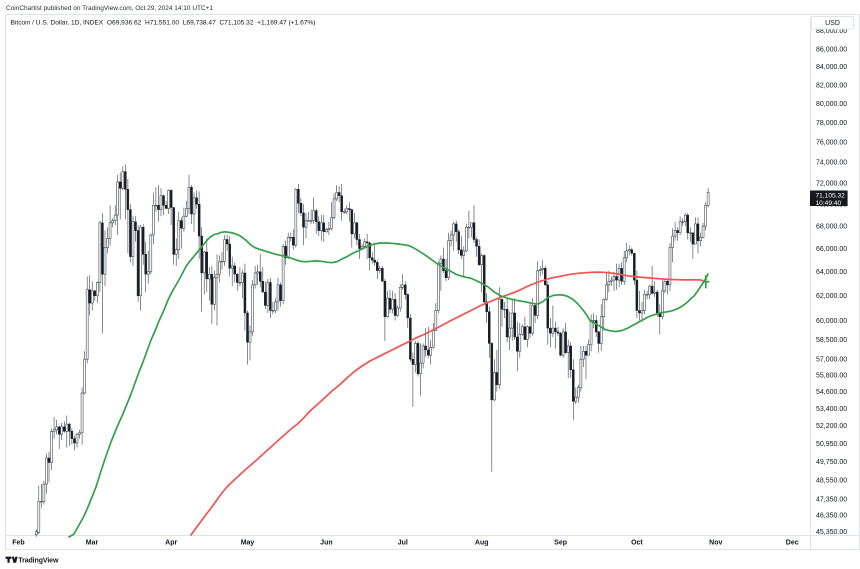 The width and height of the screenshot is (860, 569). Describe the element at coordinates (831, 249) in the screenshot. I see `svg-text: 66,000.00` at that location.